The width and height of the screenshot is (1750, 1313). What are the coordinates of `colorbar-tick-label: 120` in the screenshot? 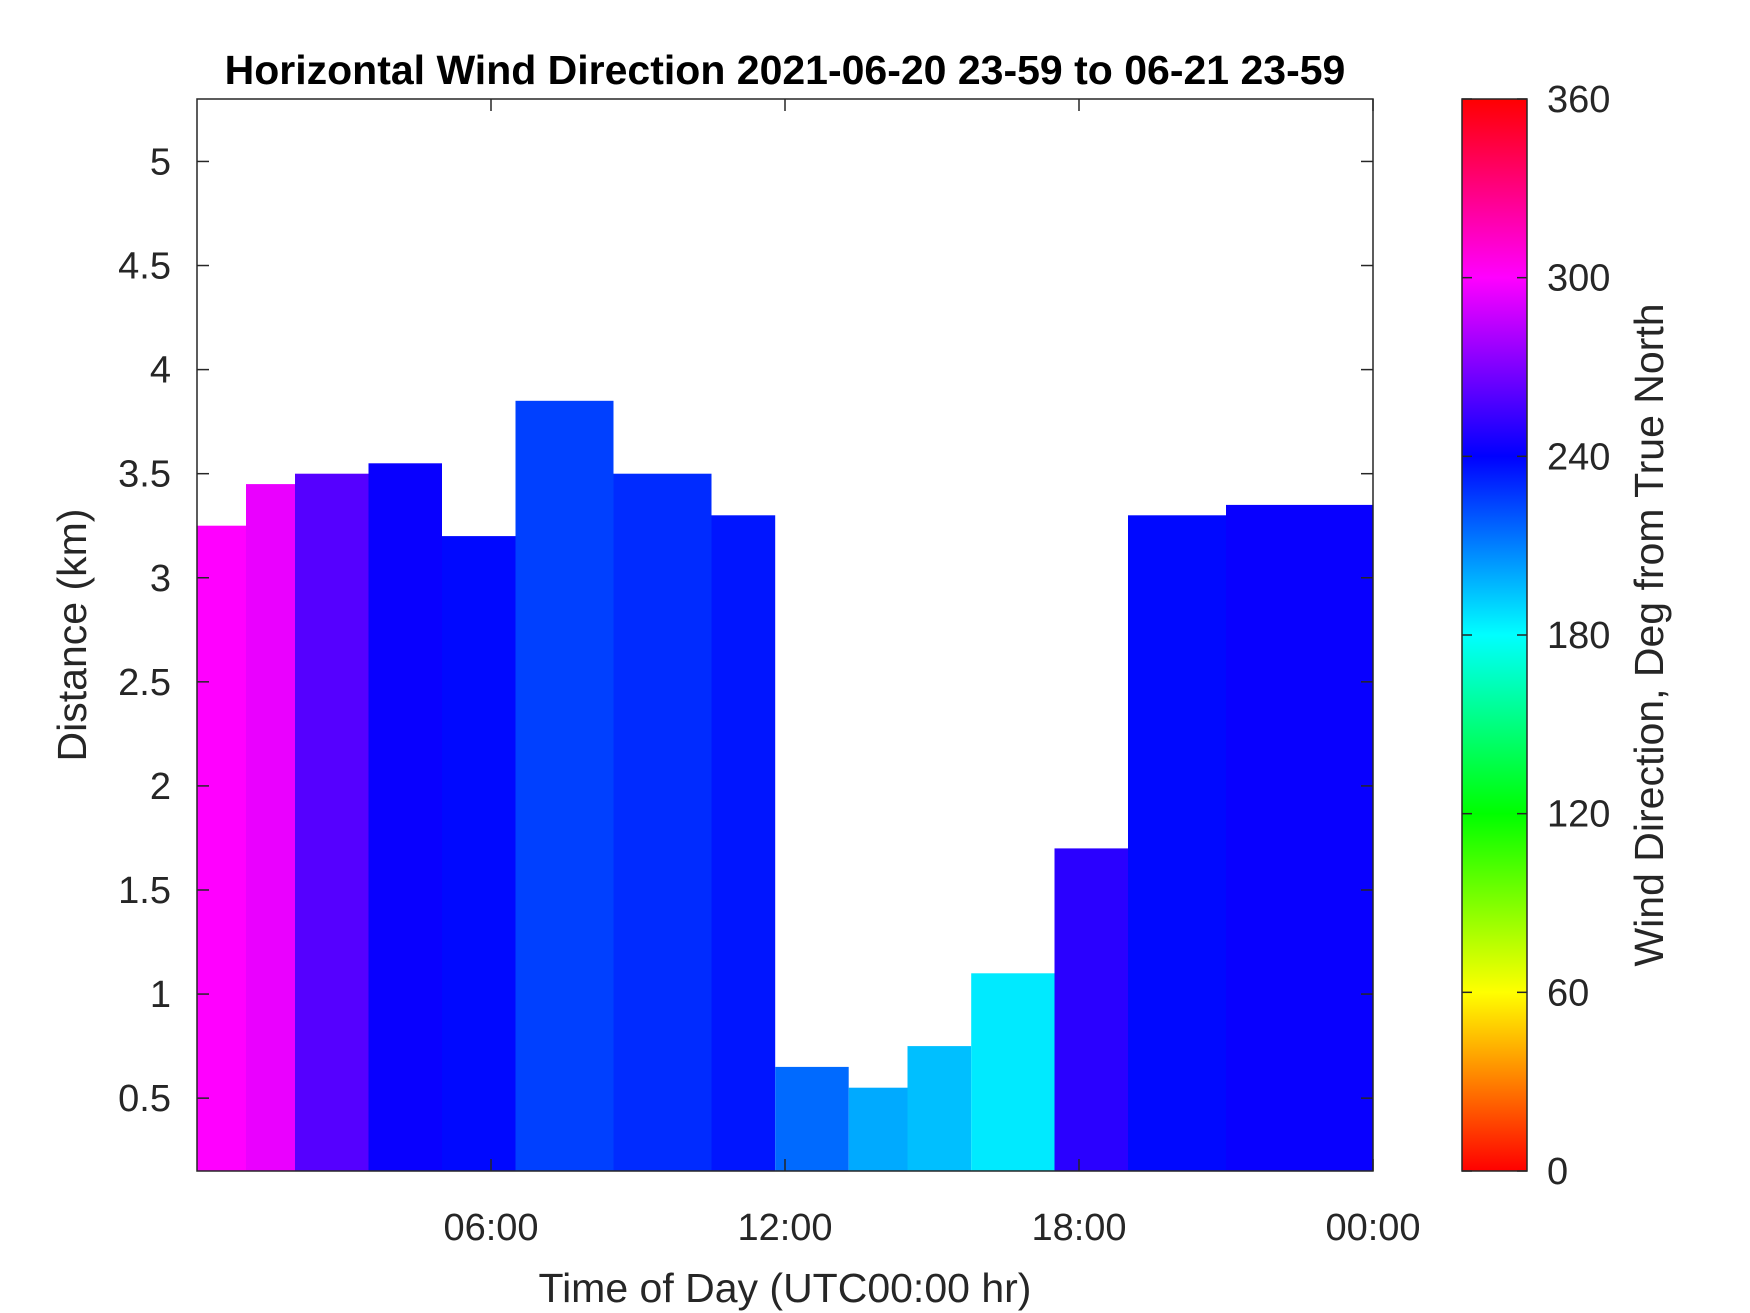 It's located at (1578, 815).